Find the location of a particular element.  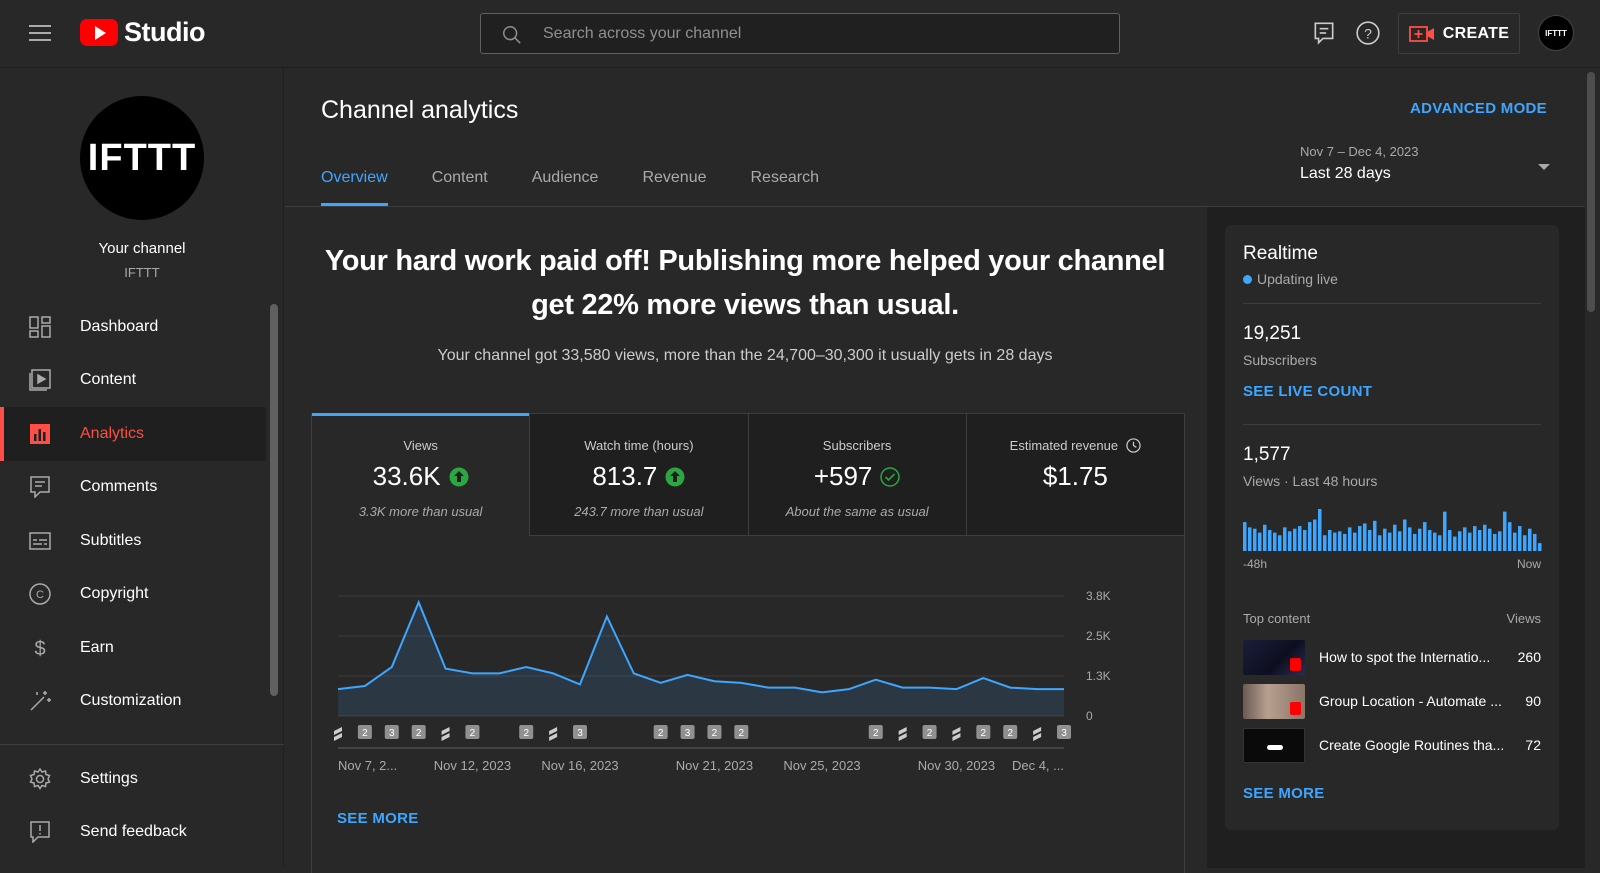

realtime-bar-chart is located at coordinates (1392, 530).